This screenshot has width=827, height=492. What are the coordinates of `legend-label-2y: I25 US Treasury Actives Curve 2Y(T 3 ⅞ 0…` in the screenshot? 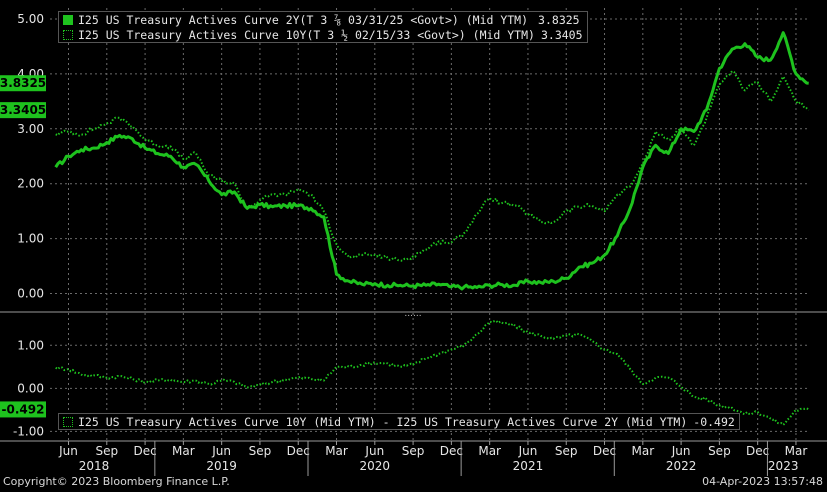 It's located at (303, 19).